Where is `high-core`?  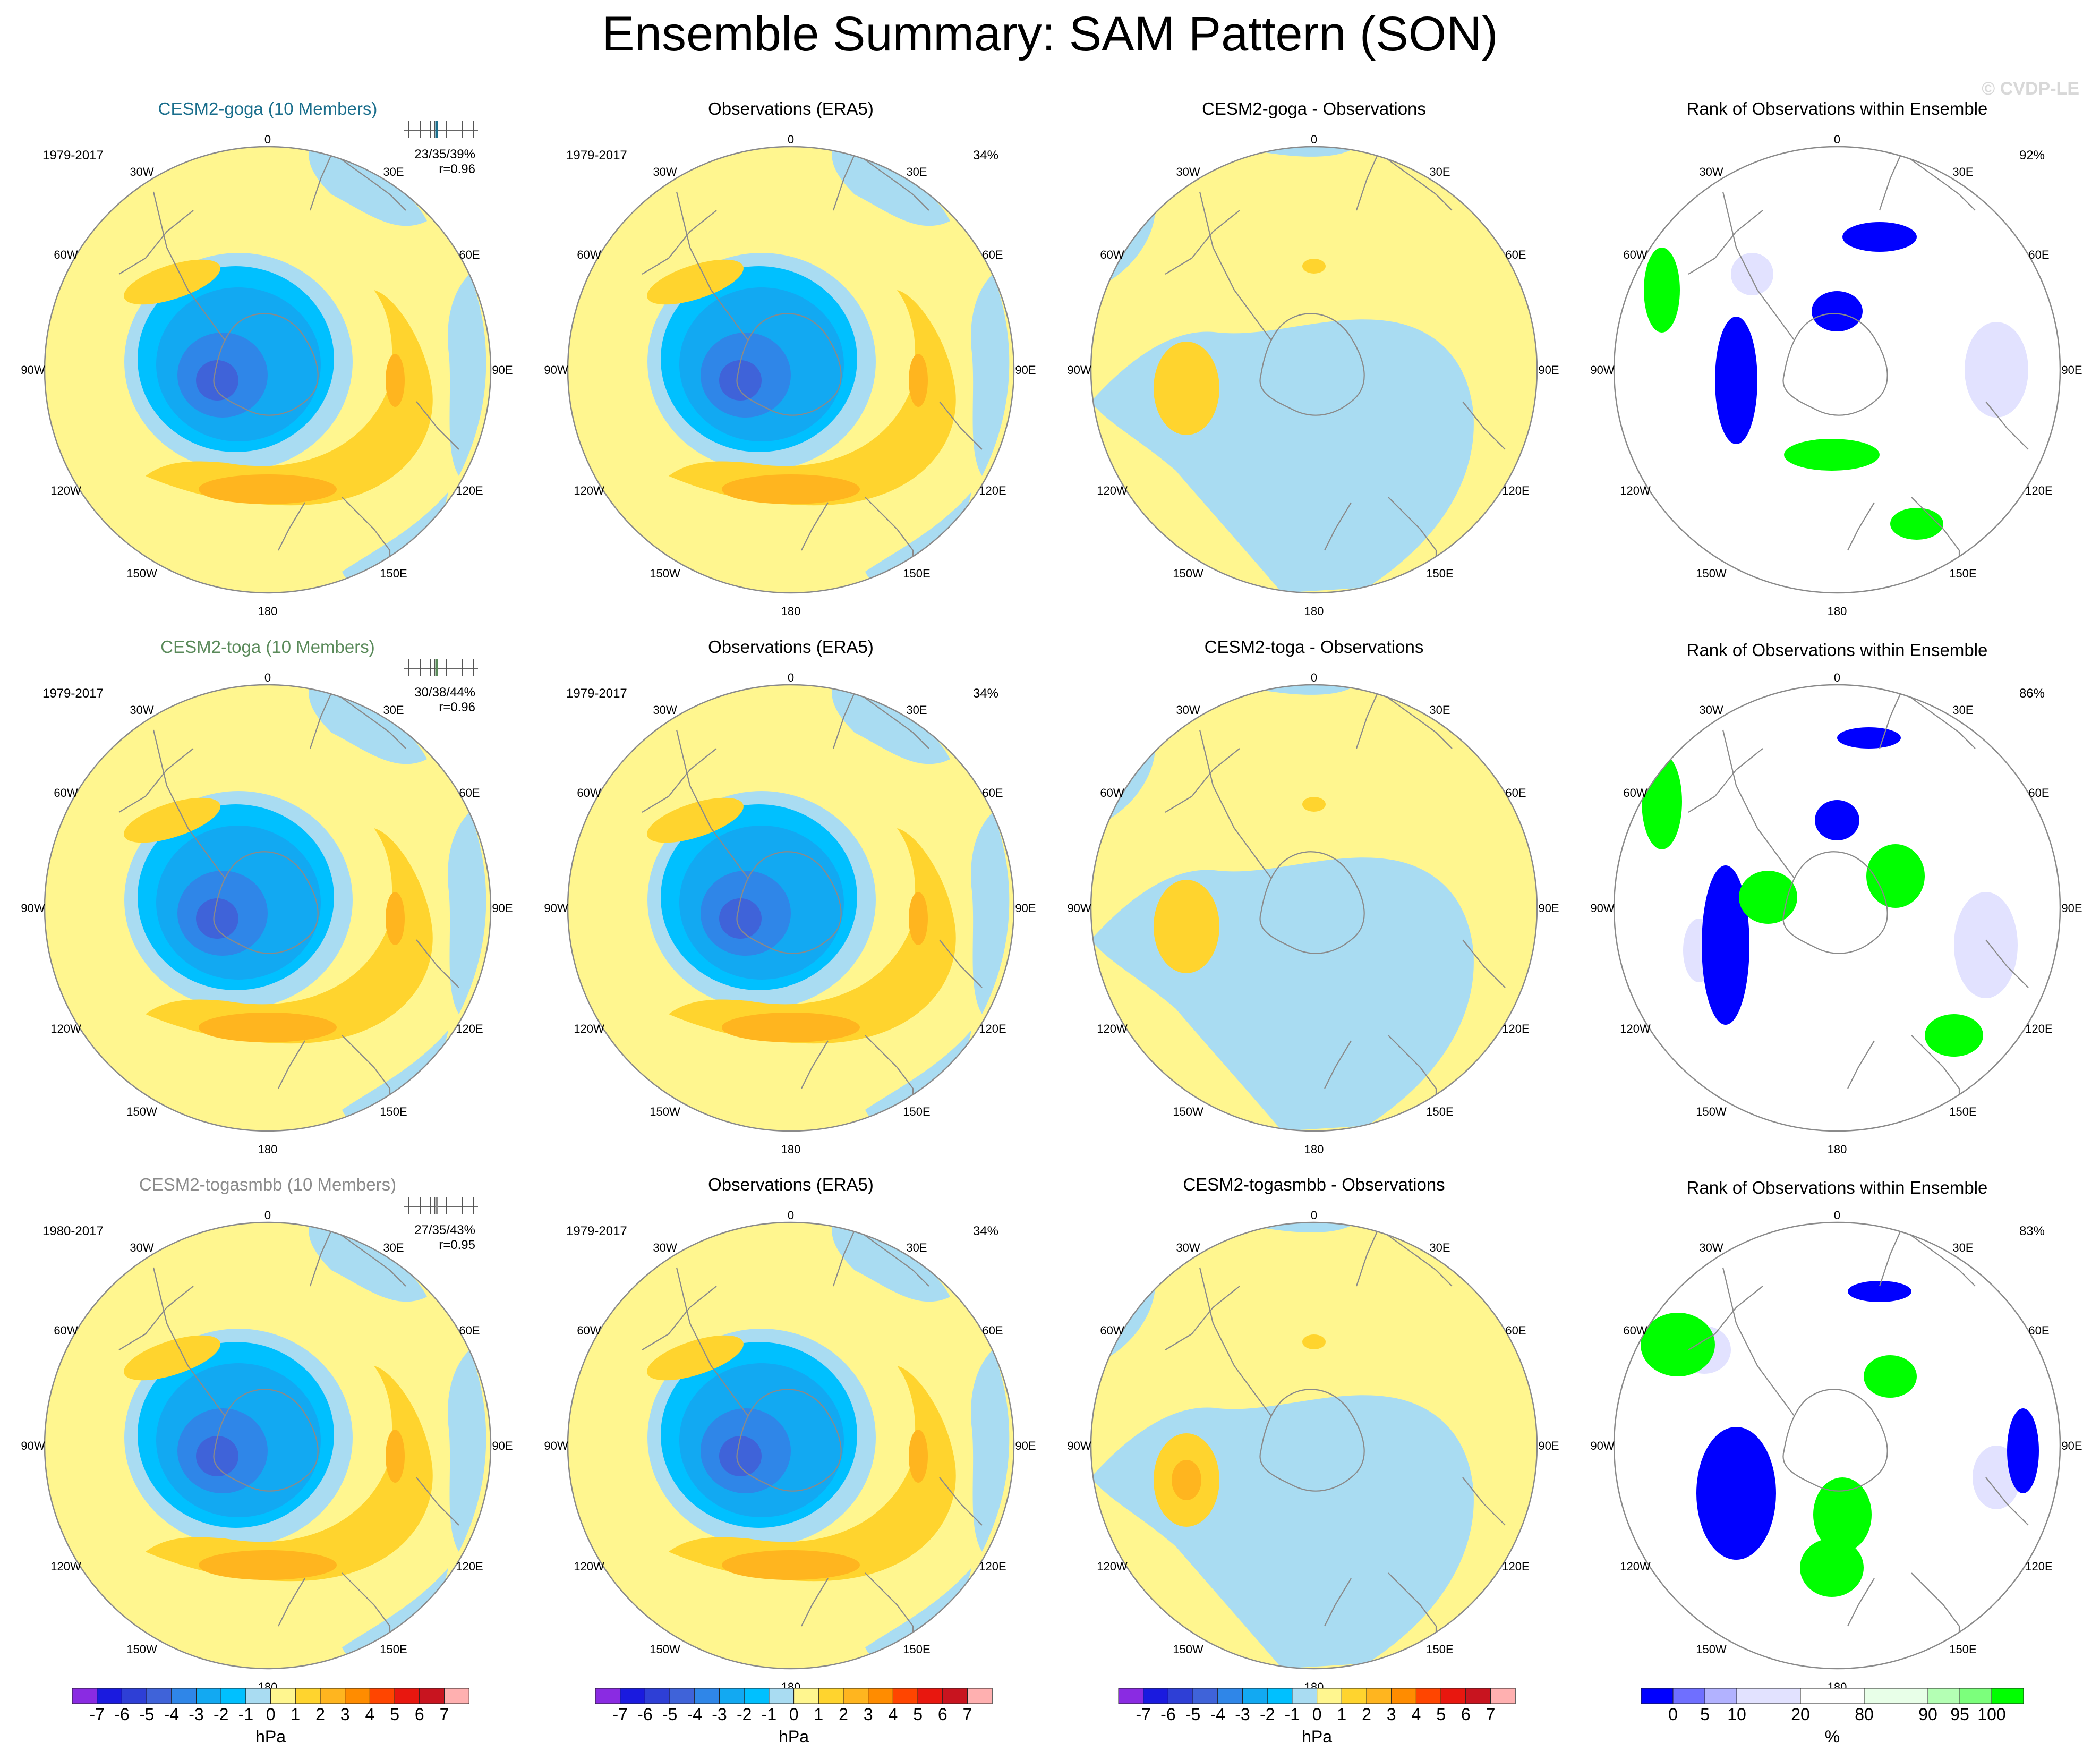 high-core is located at coordinates (268, 1027).